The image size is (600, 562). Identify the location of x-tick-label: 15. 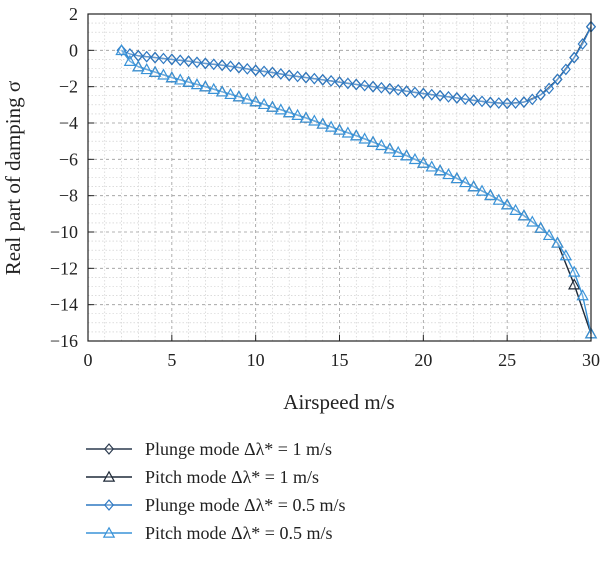
(340, 360).